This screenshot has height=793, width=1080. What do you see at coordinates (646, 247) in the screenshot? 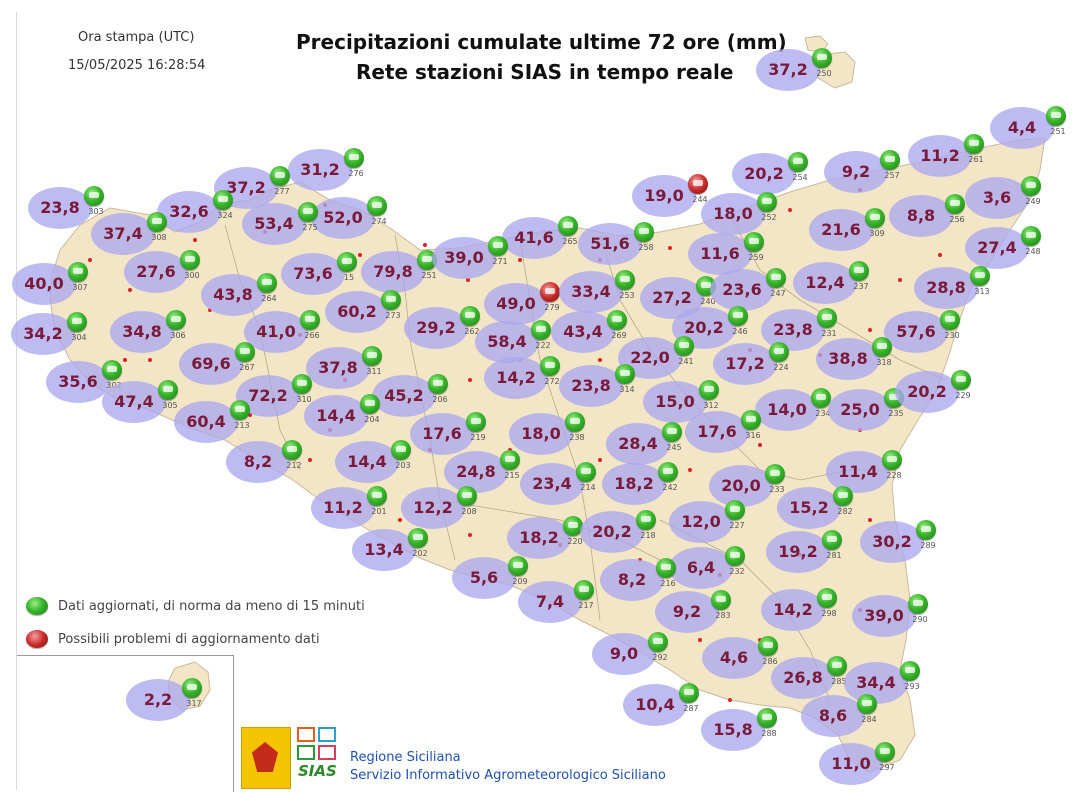
I see `station-id: 258` at bounding box center [646, 247].